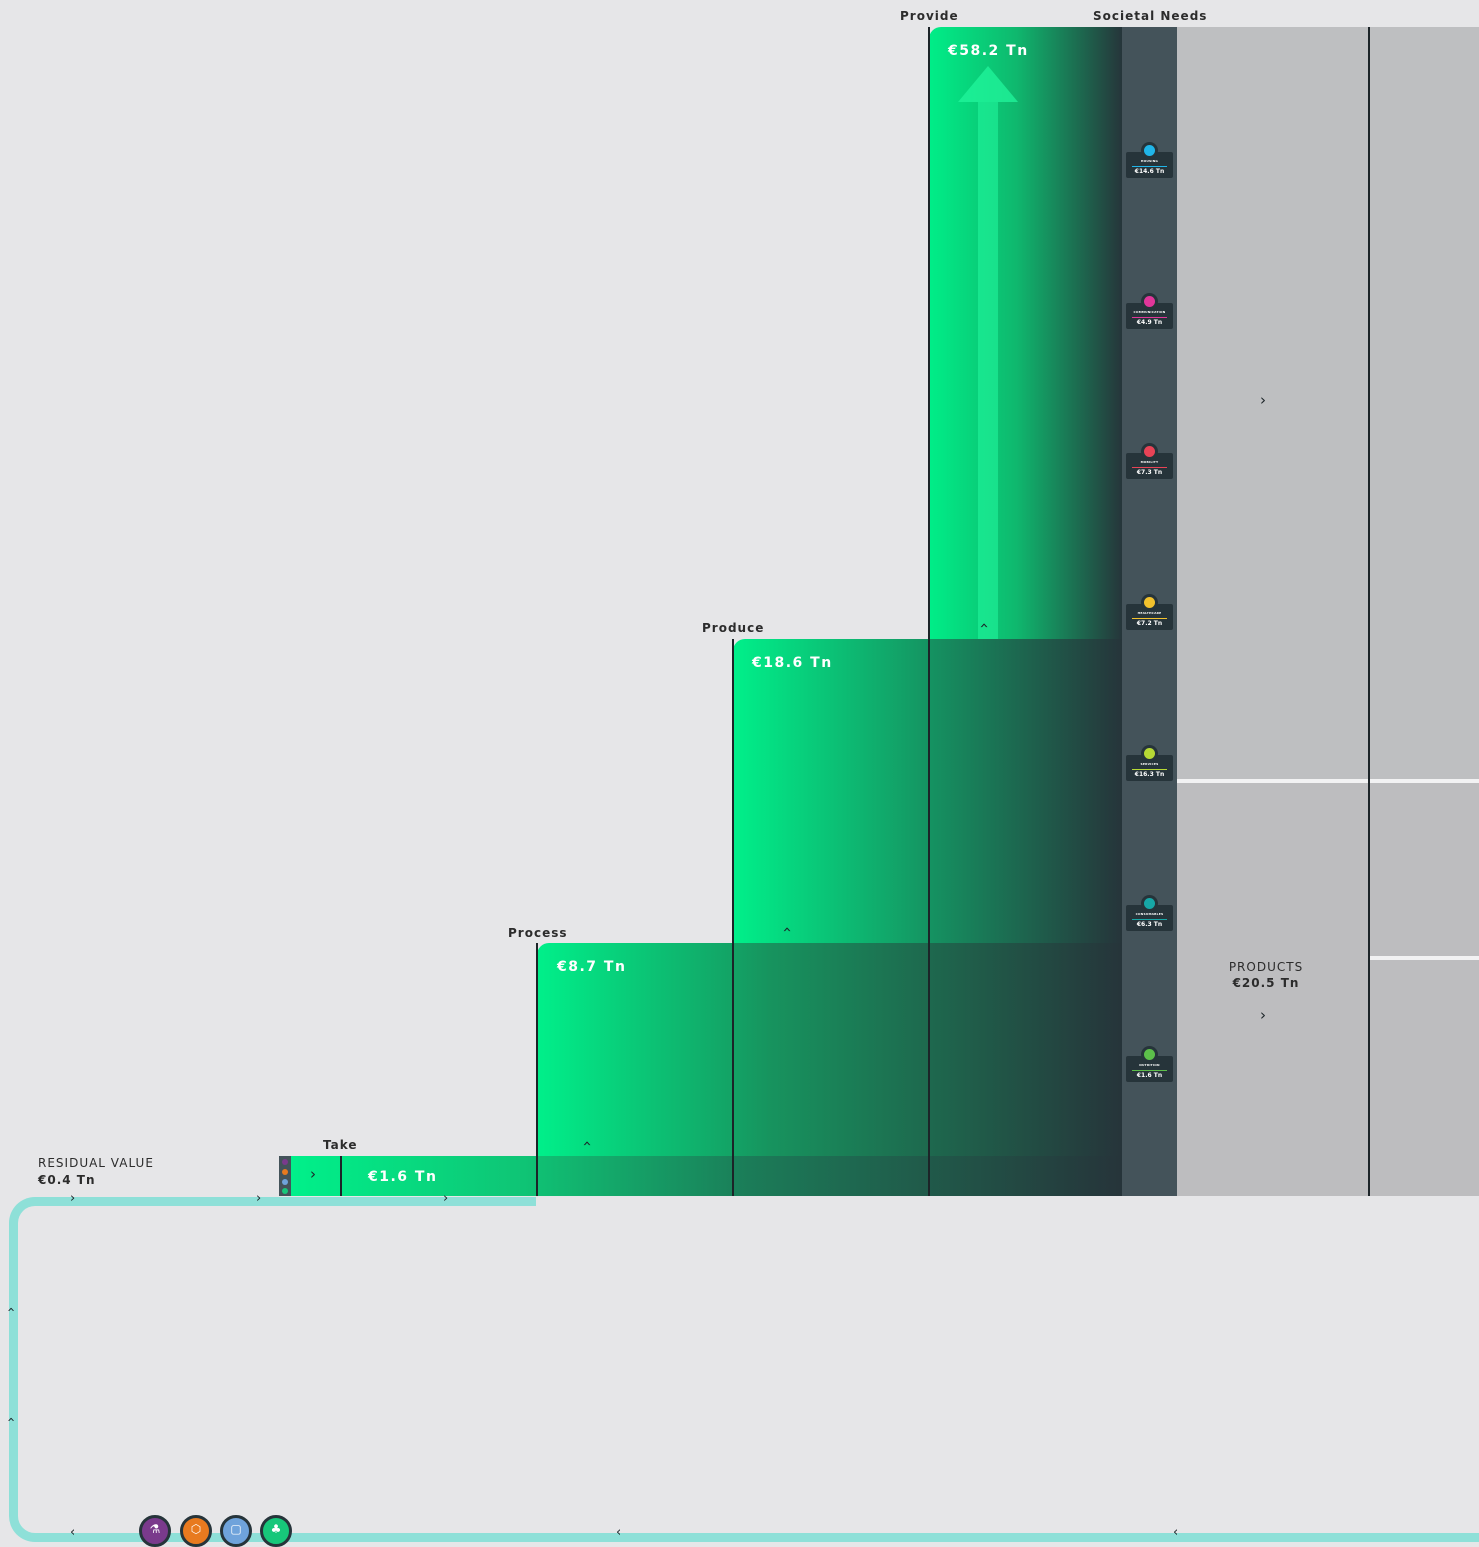 This screenshot has height=1547, width=1479. I want to click on take-entry-chevron-icon: ›, so click(313, 1174).